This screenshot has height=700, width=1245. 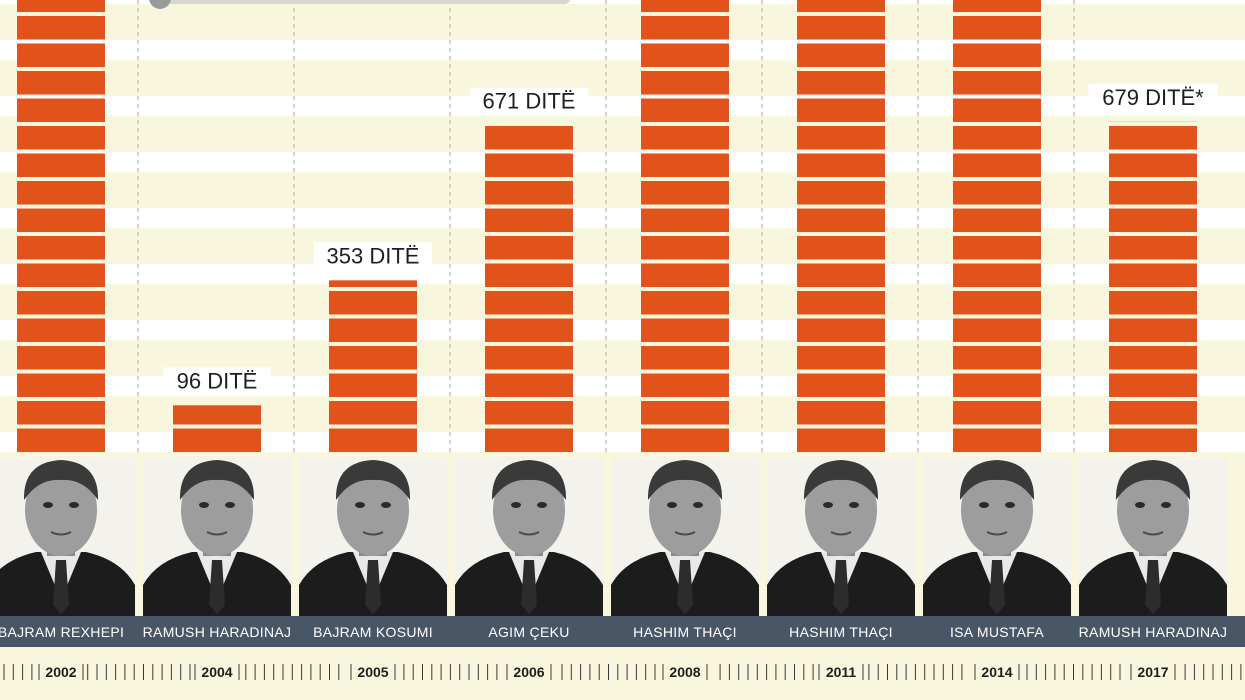 I want to click on bar-2014, so click(x=997, y=226).